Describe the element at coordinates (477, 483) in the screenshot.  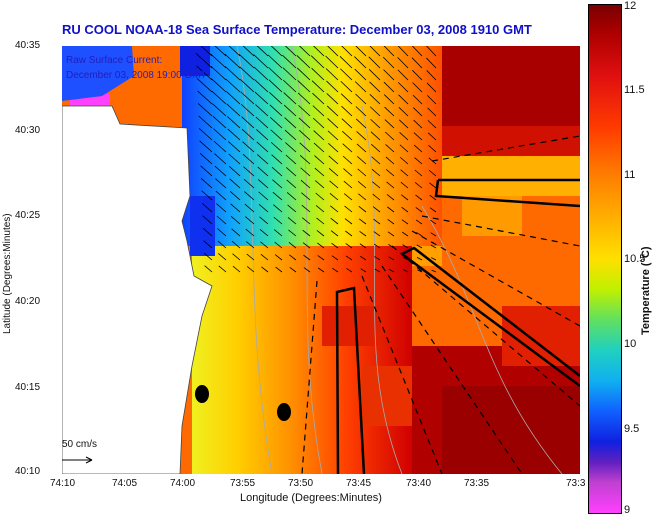
I see `x-tick-73-35: 73:35` at that location.